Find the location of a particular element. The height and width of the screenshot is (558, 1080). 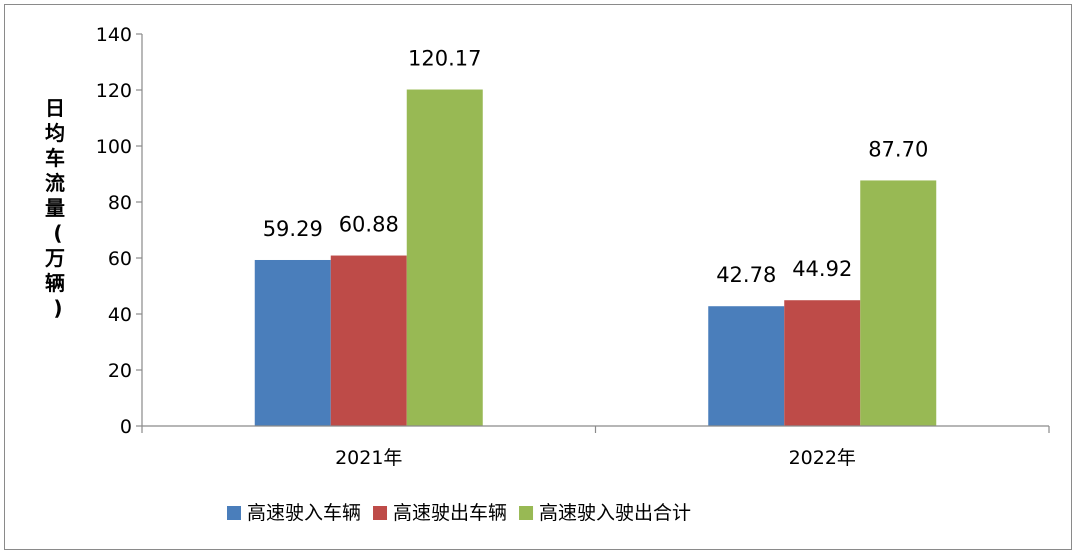

x-axis: 2021年 2022年 is located at coordinates (595, 447).